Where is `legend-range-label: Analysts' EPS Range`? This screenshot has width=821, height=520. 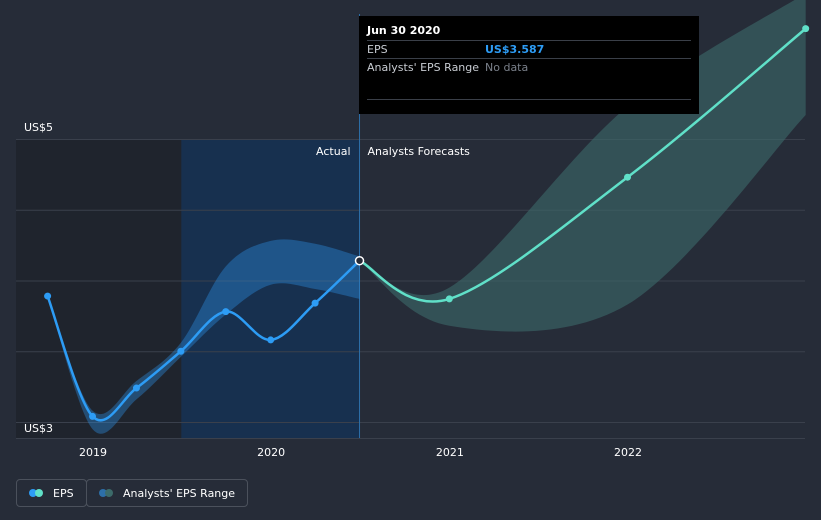
legend-range-label: Analysts' EPS Range is located at coordinates (179, 493).